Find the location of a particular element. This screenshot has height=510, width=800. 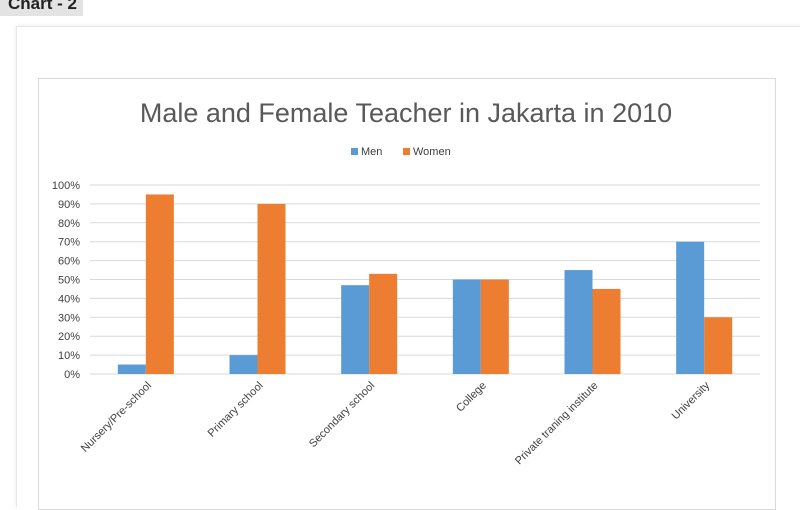

x-tick-label: Primary school is located at coordinates (236, 410).